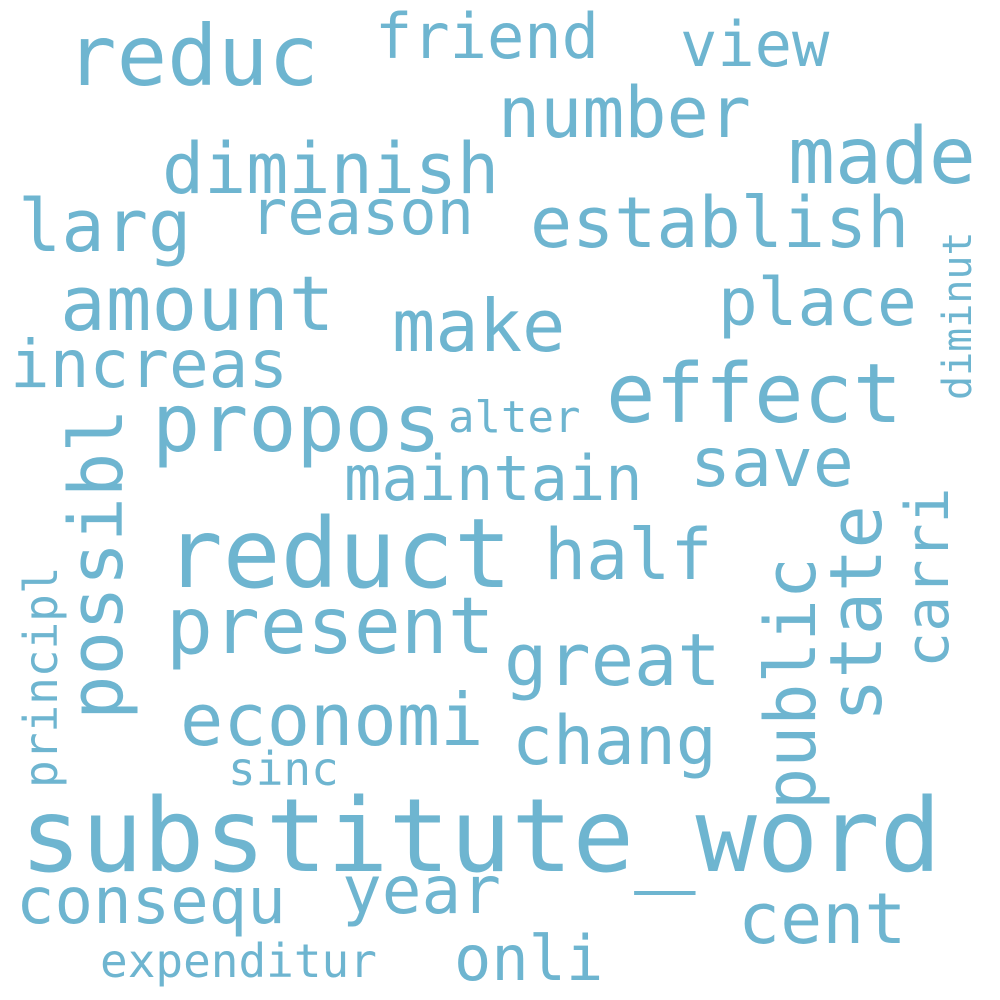 The width and height of the screenshot is (1000, 1000). What do you see at coordinates (481, 836) in the screenshot?
I see `word-substitute-word: substitute_word` at bounding box center [481, 836].